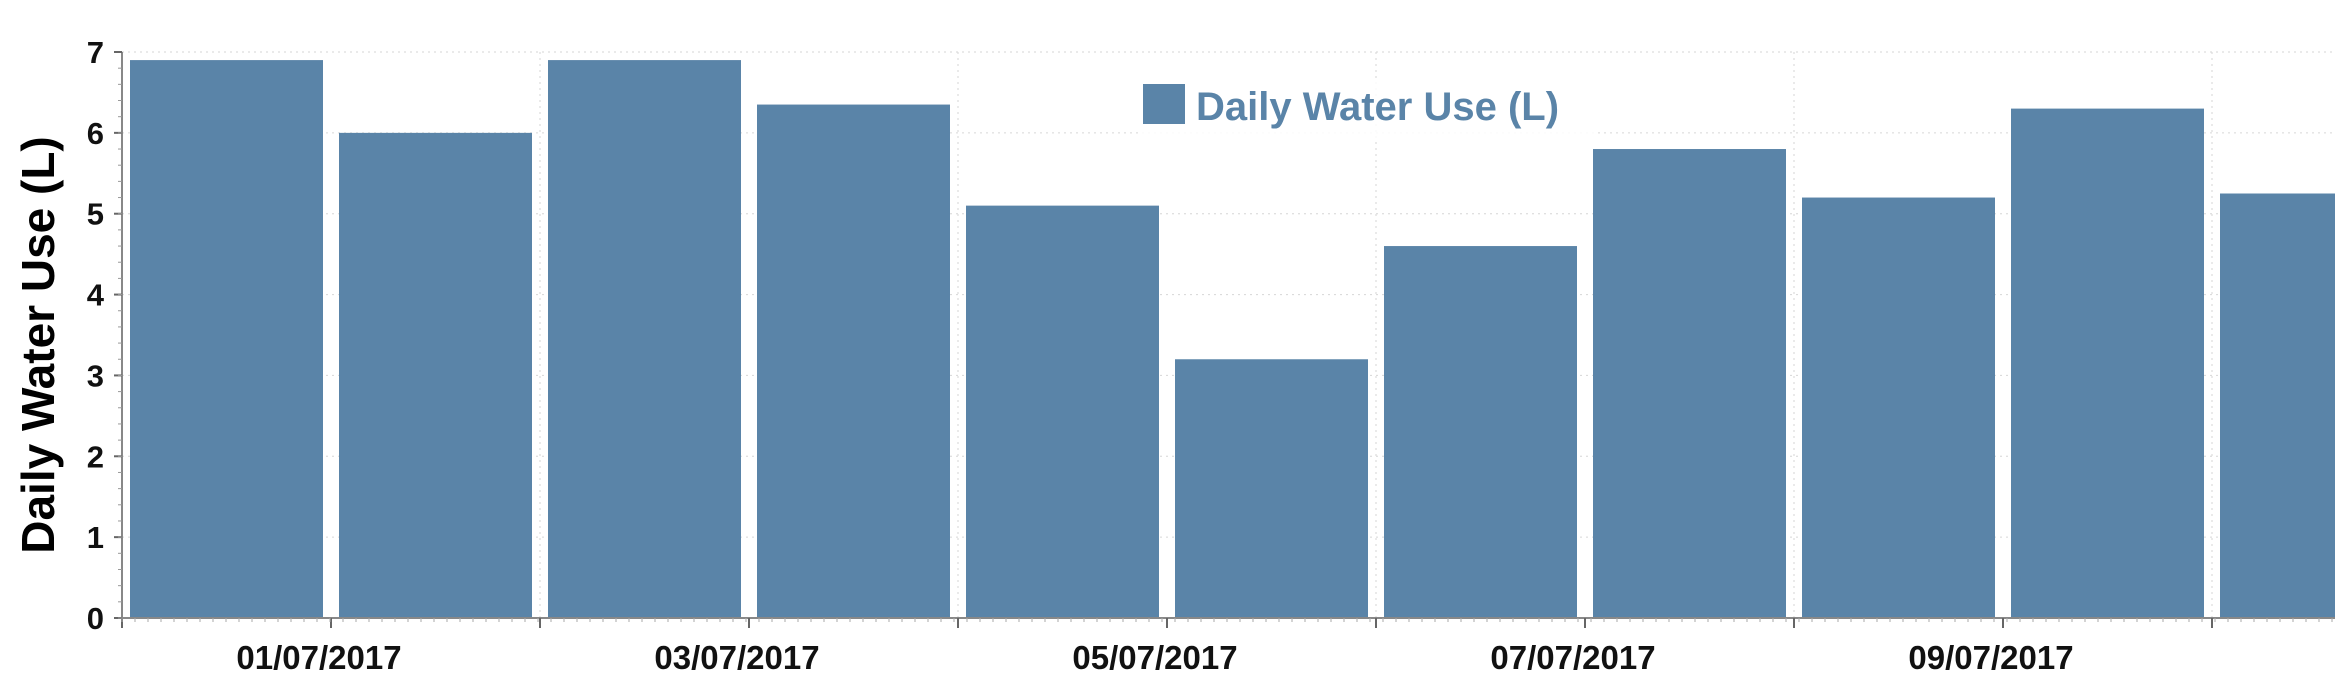 This screenshot has height=693, width=2335. What do you see at coordinates (318, 657) in the screenshot?
I see `x-tick-label: 01/07/2017` at bounding box center [318, 657].